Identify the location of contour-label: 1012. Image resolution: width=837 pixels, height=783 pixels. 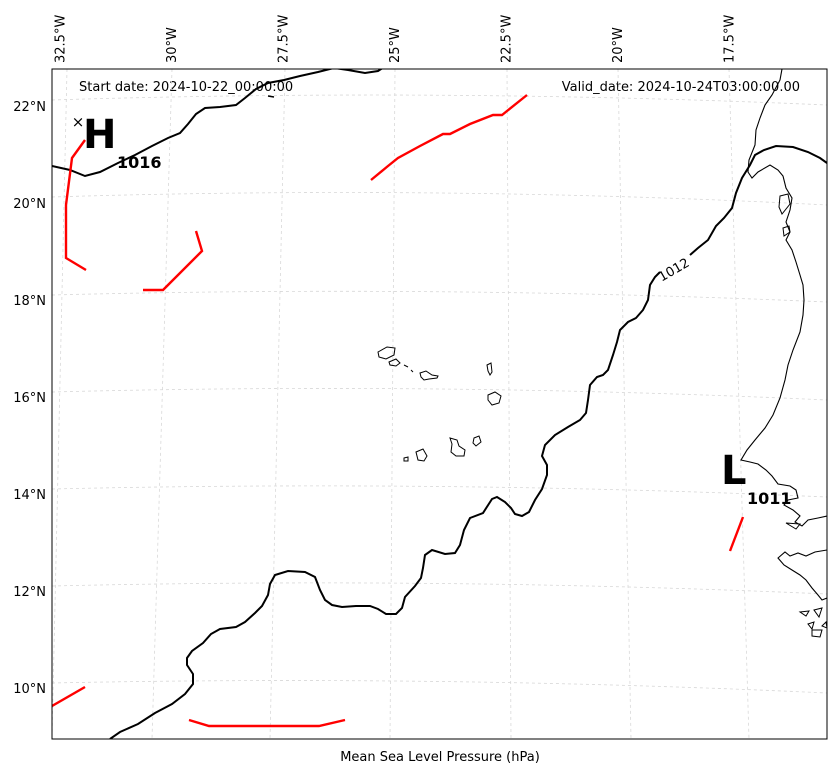
(674, 271).